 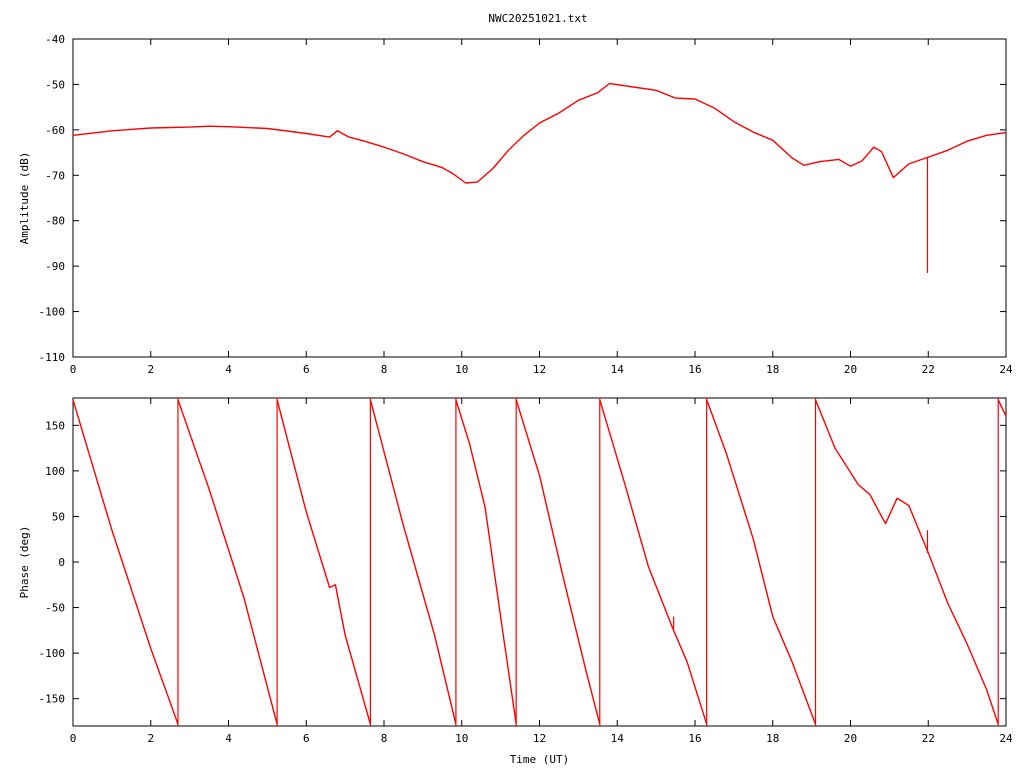 What do you see at coordinates (24, 198) in the screenshot?
I see `y-axis-label: Amplitude (dB)` at bounding box center [24, 198].